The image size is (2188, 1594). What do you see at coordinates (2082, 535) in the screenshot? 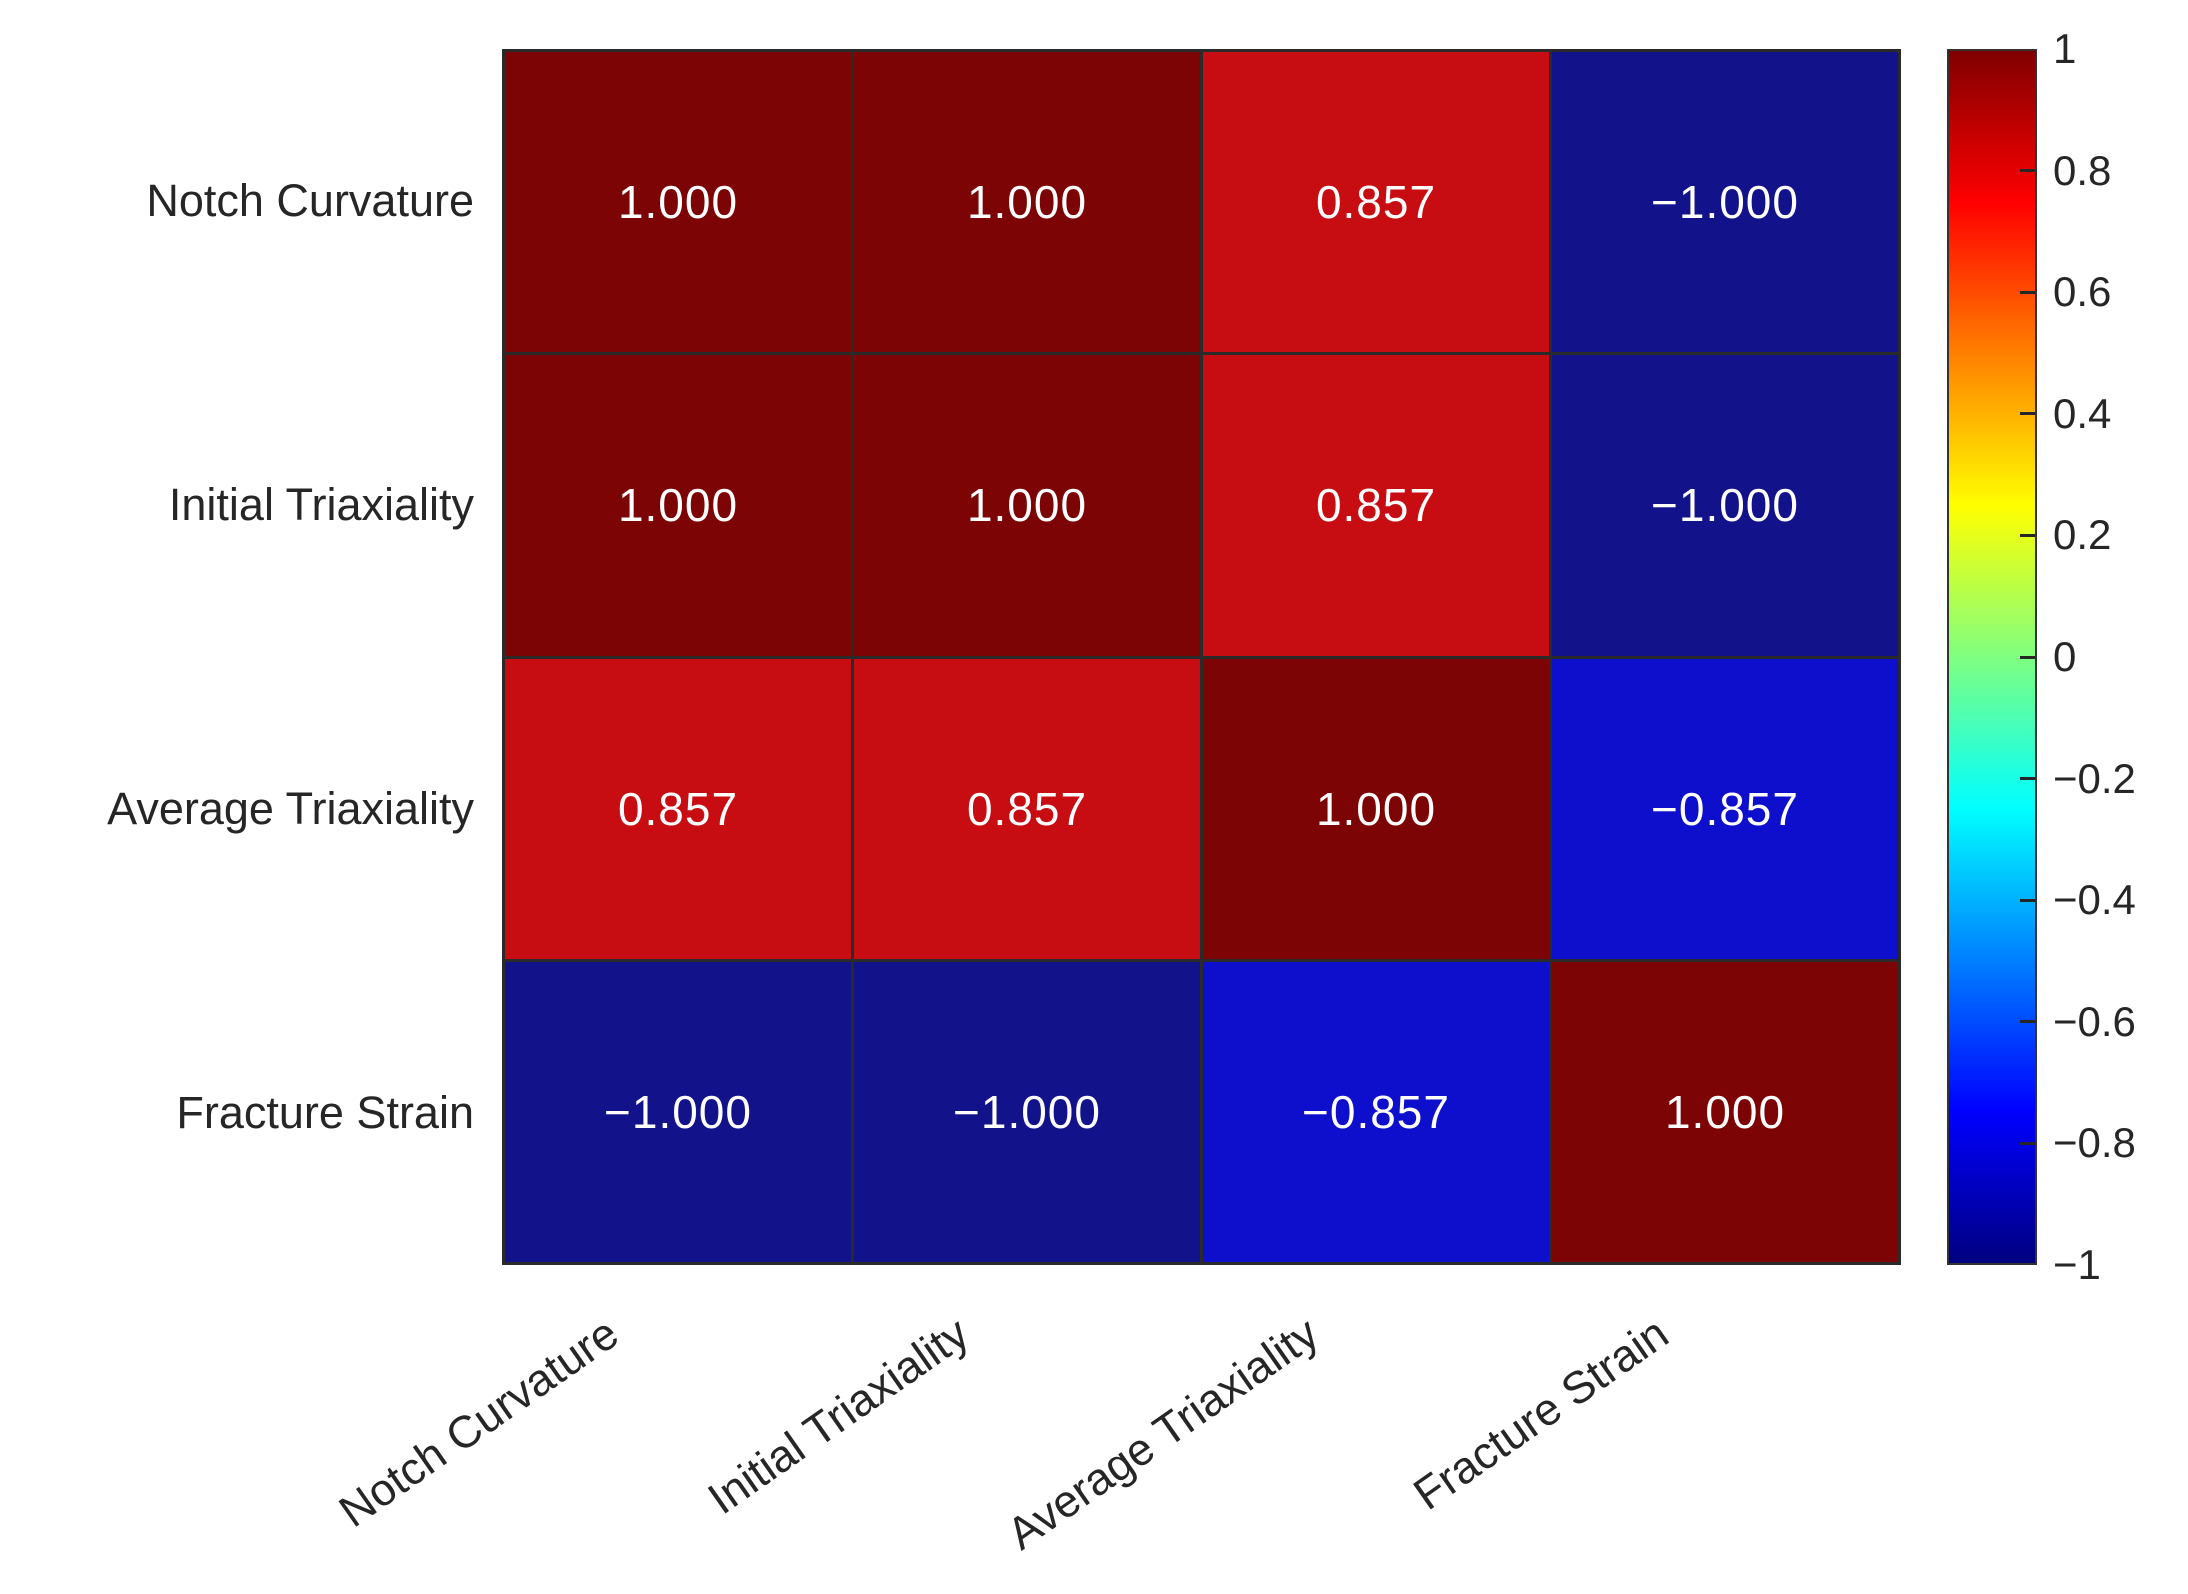
I see `colorbar-tick-label: 0.2` at bounding box center [2082, 535].